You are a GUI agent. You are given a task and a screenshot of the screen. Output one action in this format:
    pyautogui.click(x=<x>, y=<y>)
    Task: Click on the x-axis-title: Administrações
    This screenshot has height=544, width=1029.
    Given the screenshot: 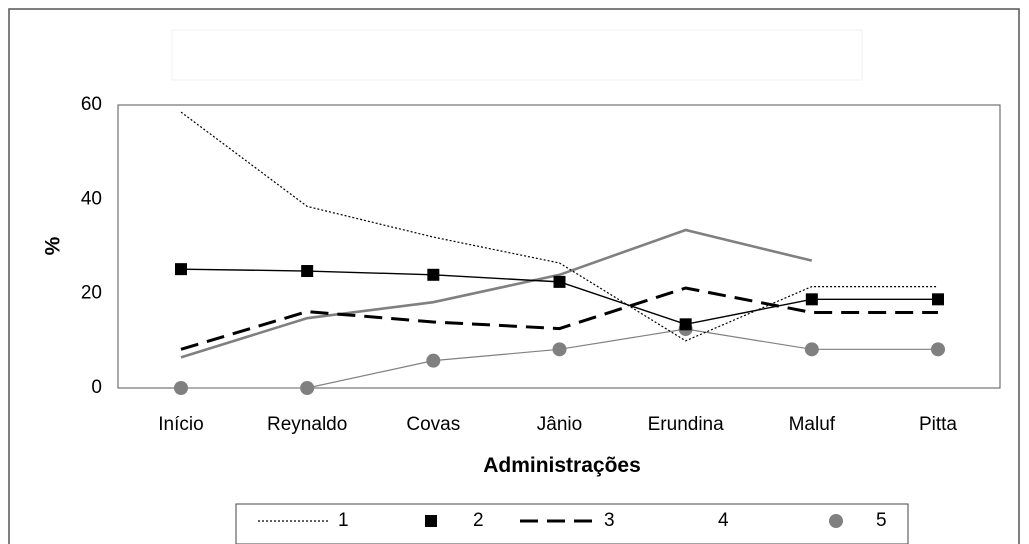 What is the action you would take?
    pyautogui.click(x=562, y=465)
    